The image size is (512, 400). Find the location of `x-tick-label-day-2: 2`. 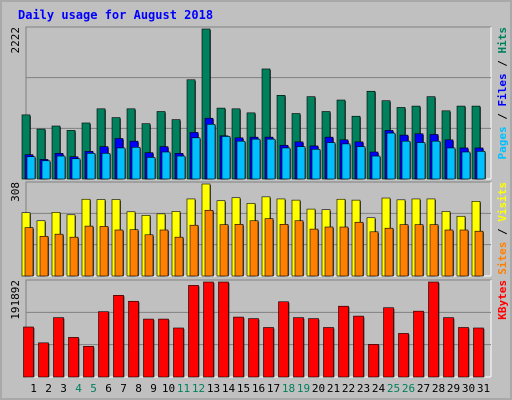

x-tick-label-day-2: 2 is located at coordinates (48, 388).